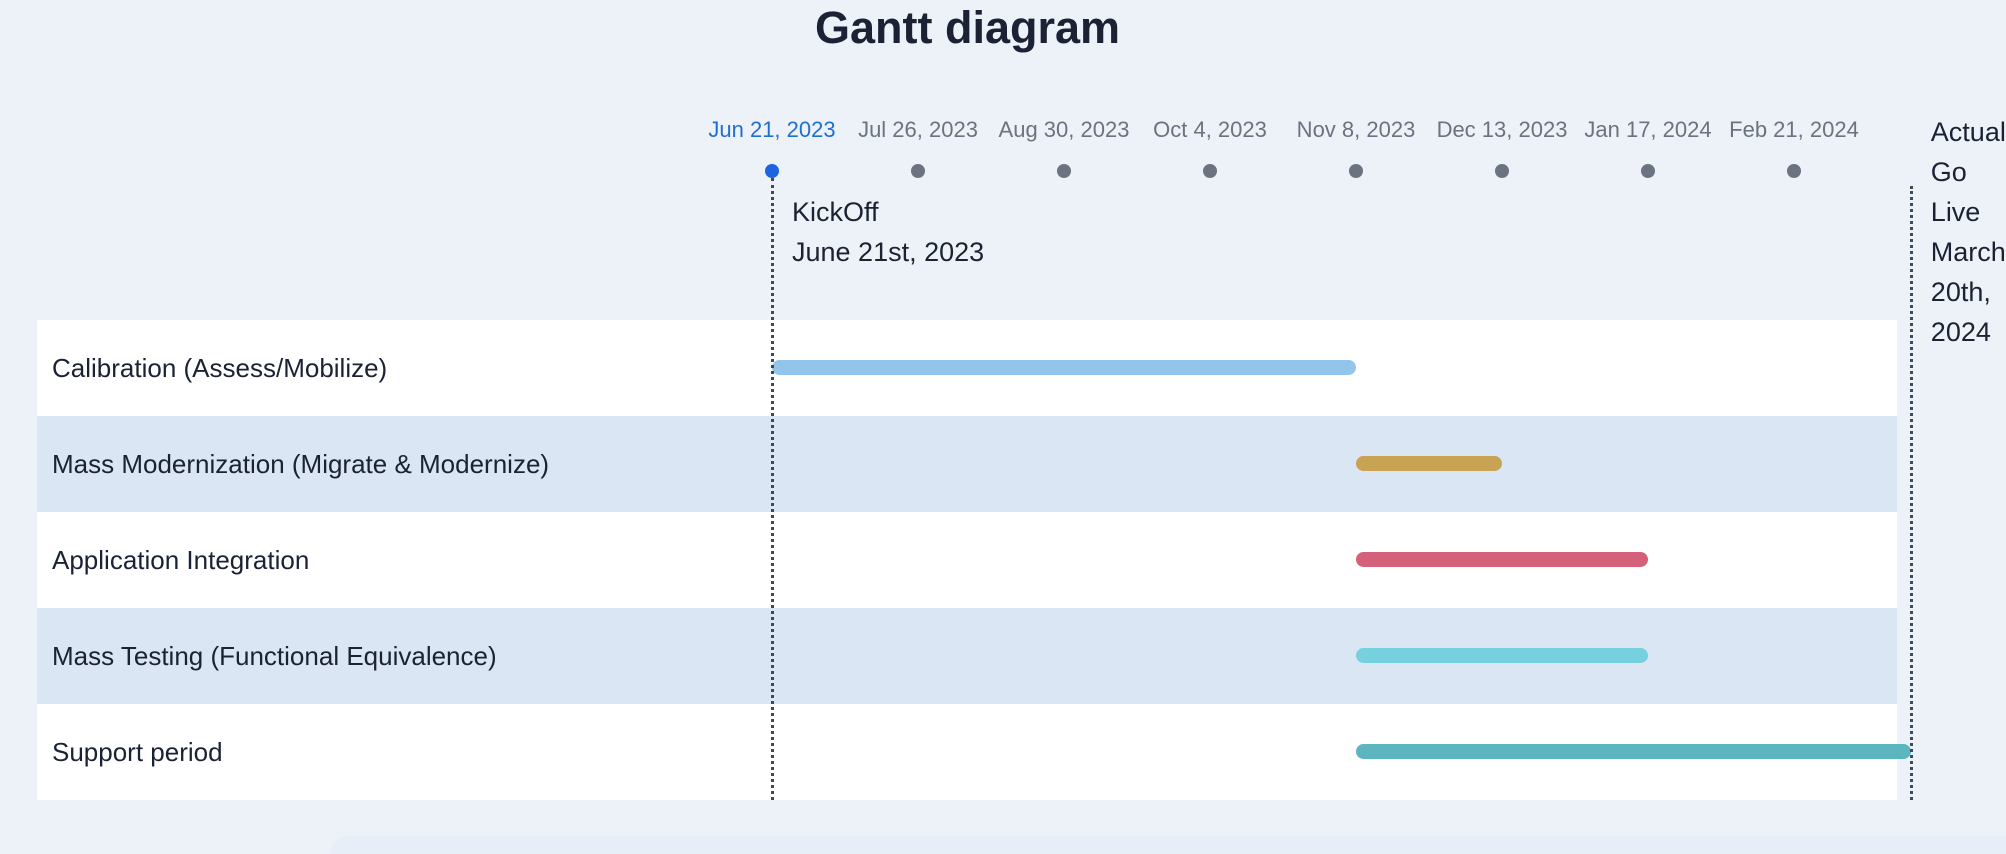 The width and height of the screenshot is (2006, 854). Describe the element at coordinates (274, 656) in the screenshot. I see `task-label: Mass Testing (Functional Equivalence)` at that location.